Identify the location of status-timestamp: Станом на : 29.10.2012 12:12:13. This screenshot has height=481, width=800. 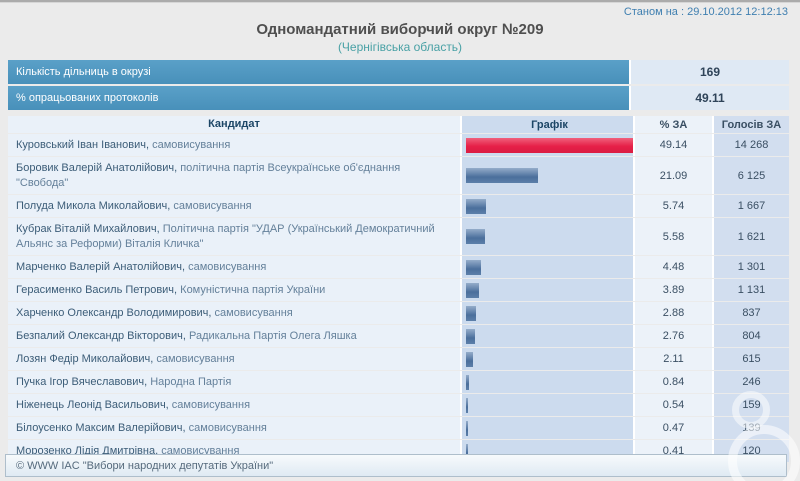
(705, 12).